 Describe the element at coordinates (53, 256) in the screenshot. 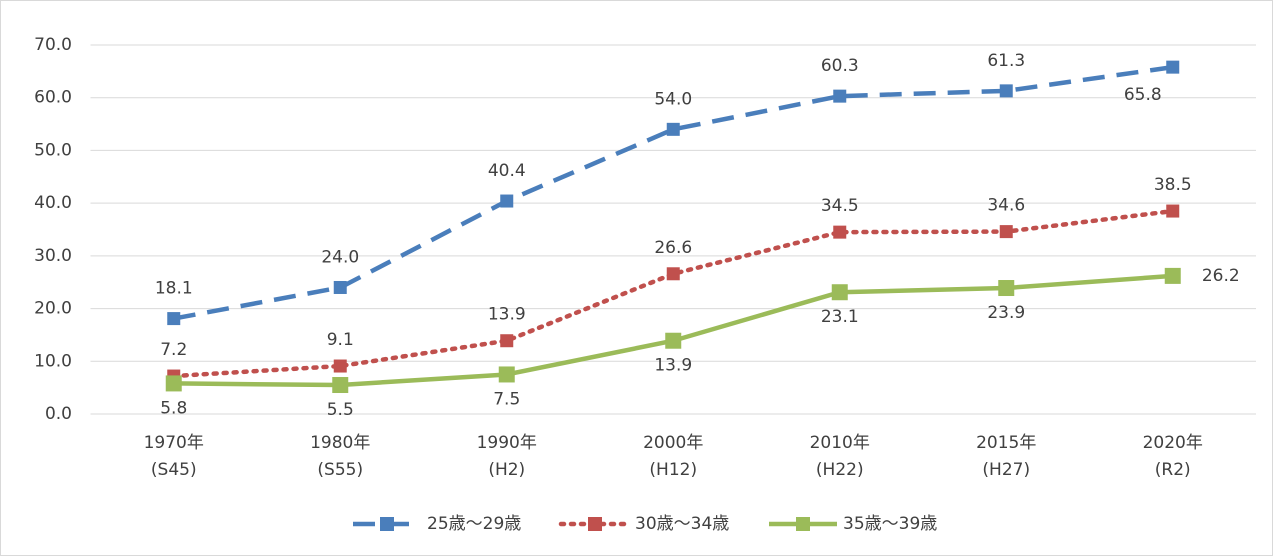

I see `y-tick-label: 30.0` at that location.